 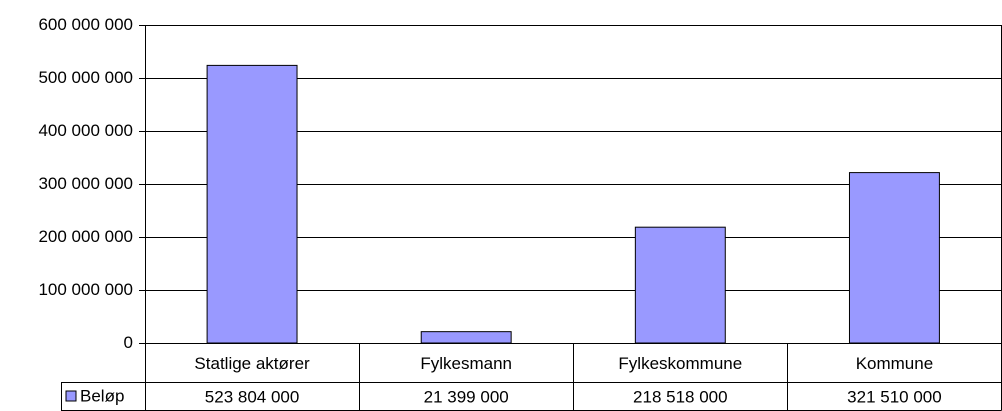 What do you see at coordinates (85, 130) in the screenshot?
I see `y-tick-label: 400 000 000` at bounding box center [85, 130].